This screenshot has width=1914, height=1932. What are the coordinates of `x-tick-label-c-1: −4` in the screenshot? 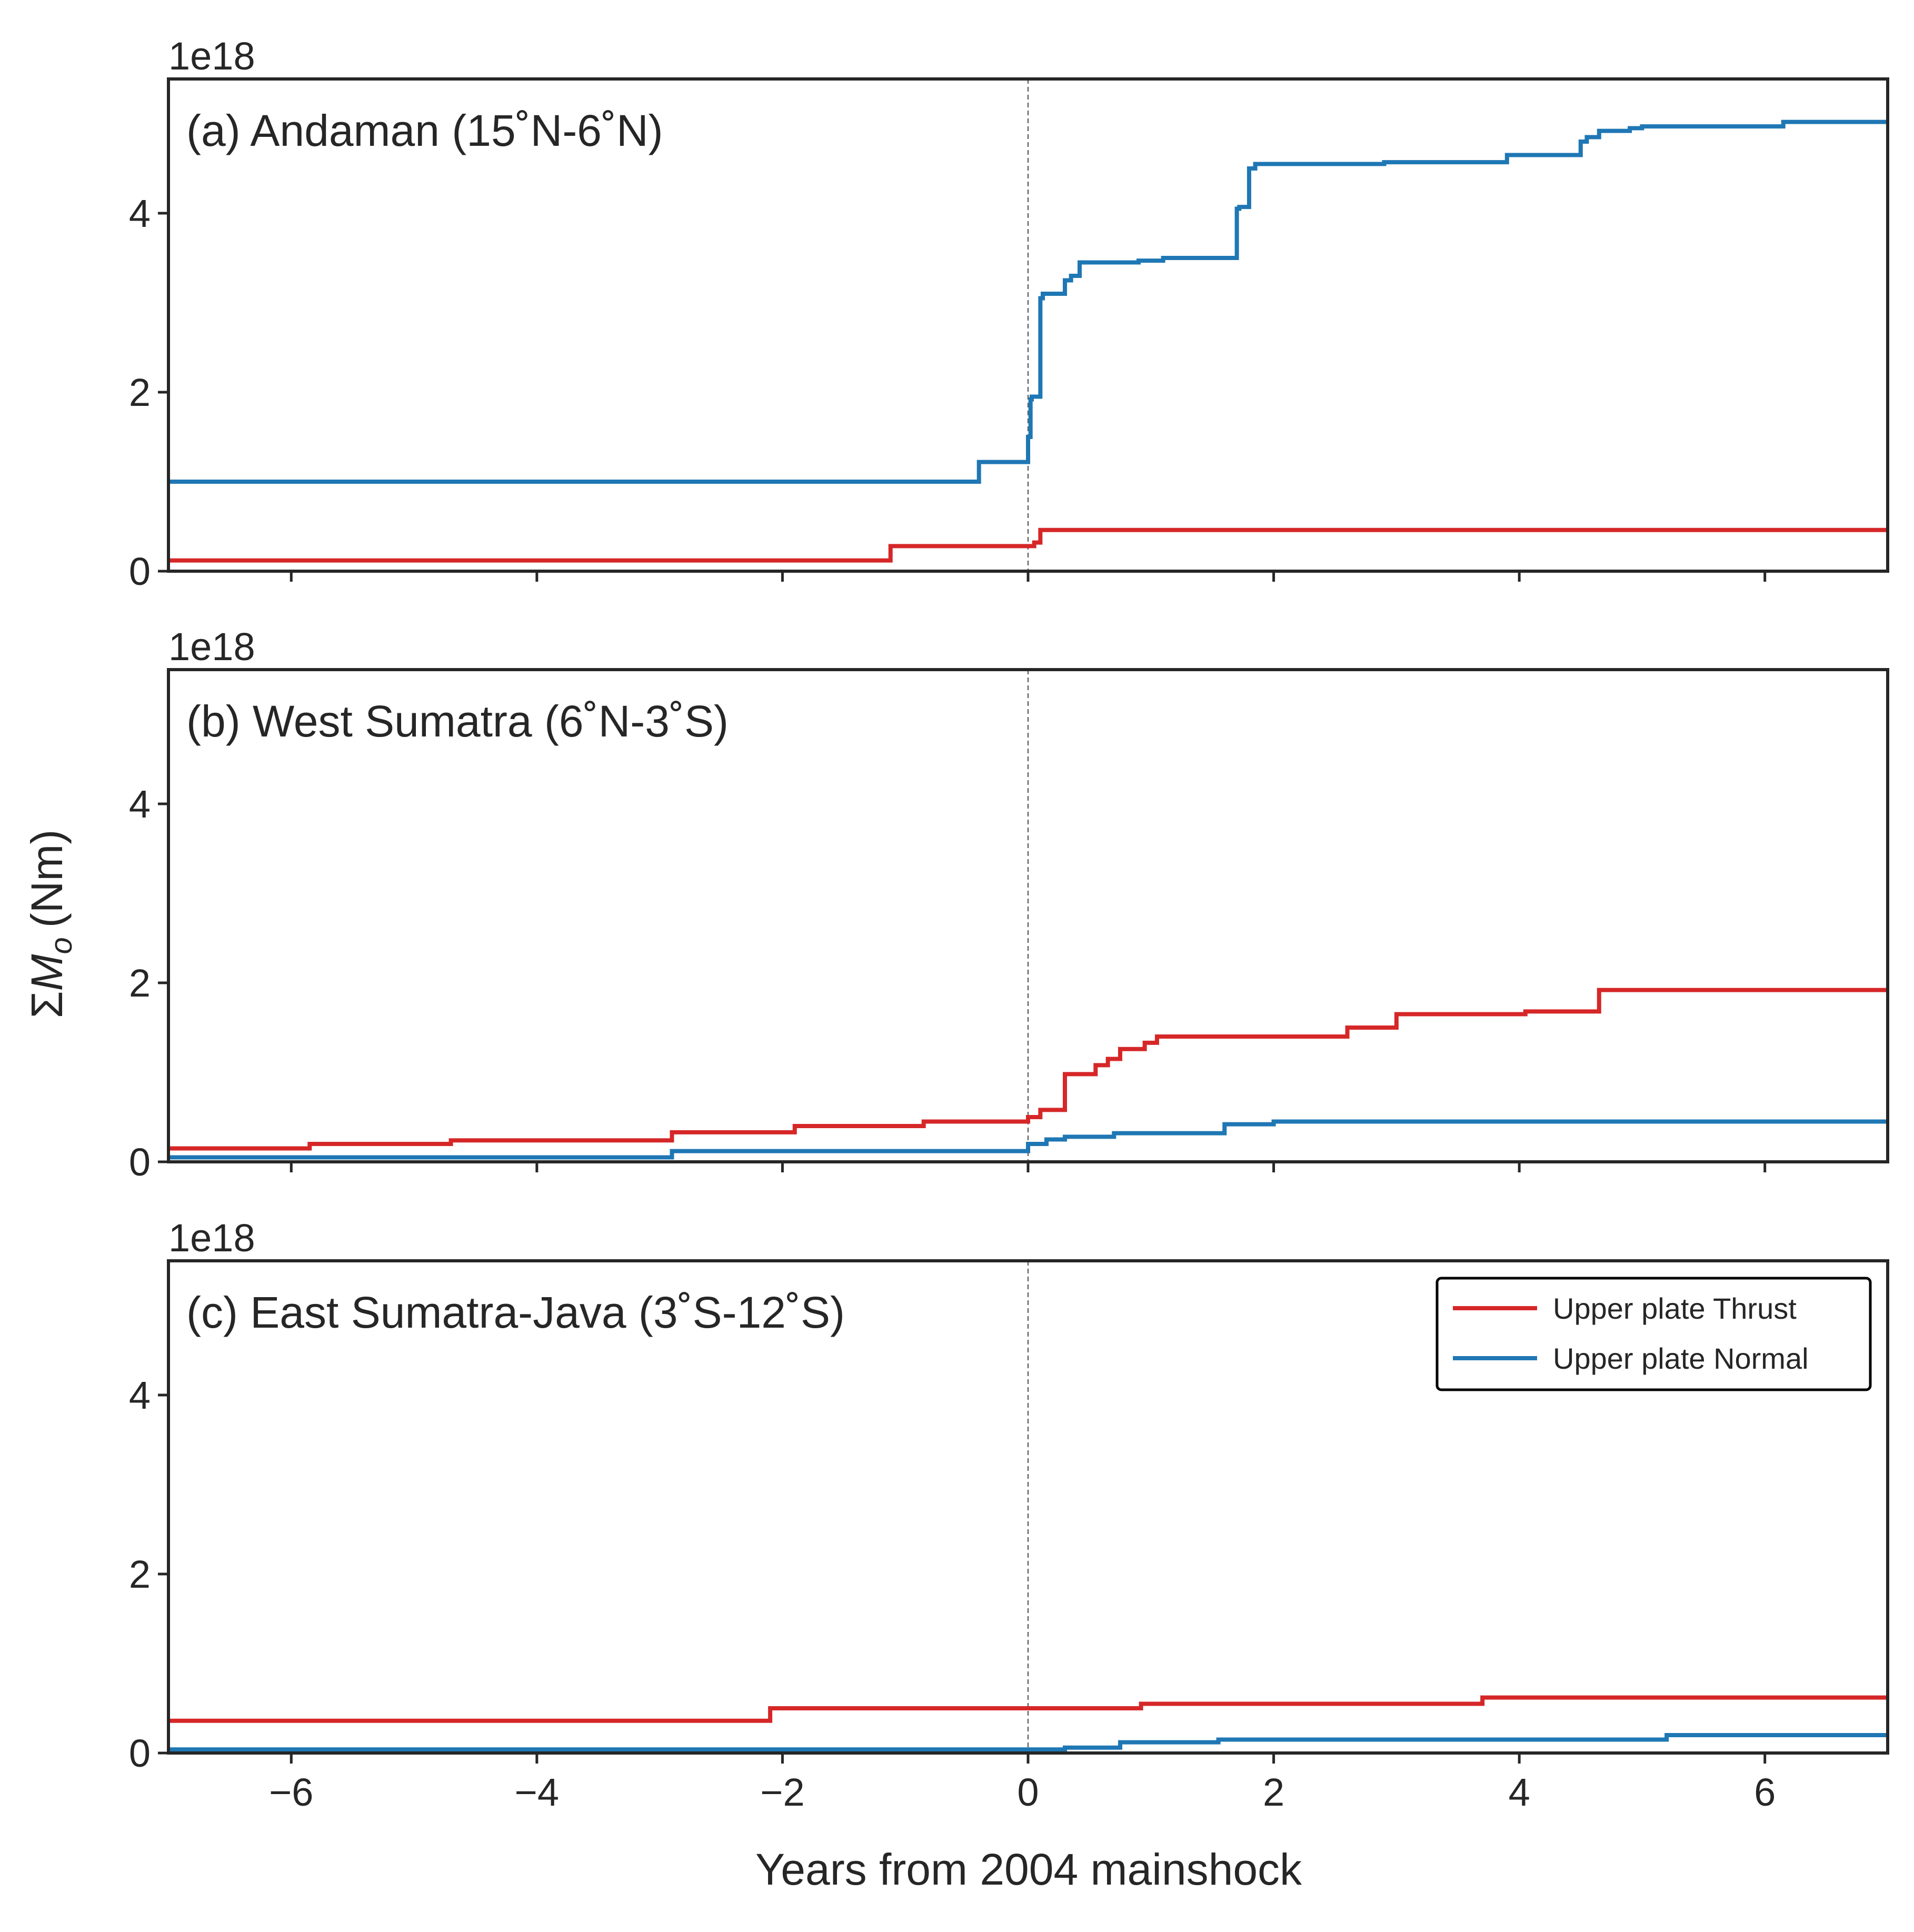 It's located at (537, 1792).